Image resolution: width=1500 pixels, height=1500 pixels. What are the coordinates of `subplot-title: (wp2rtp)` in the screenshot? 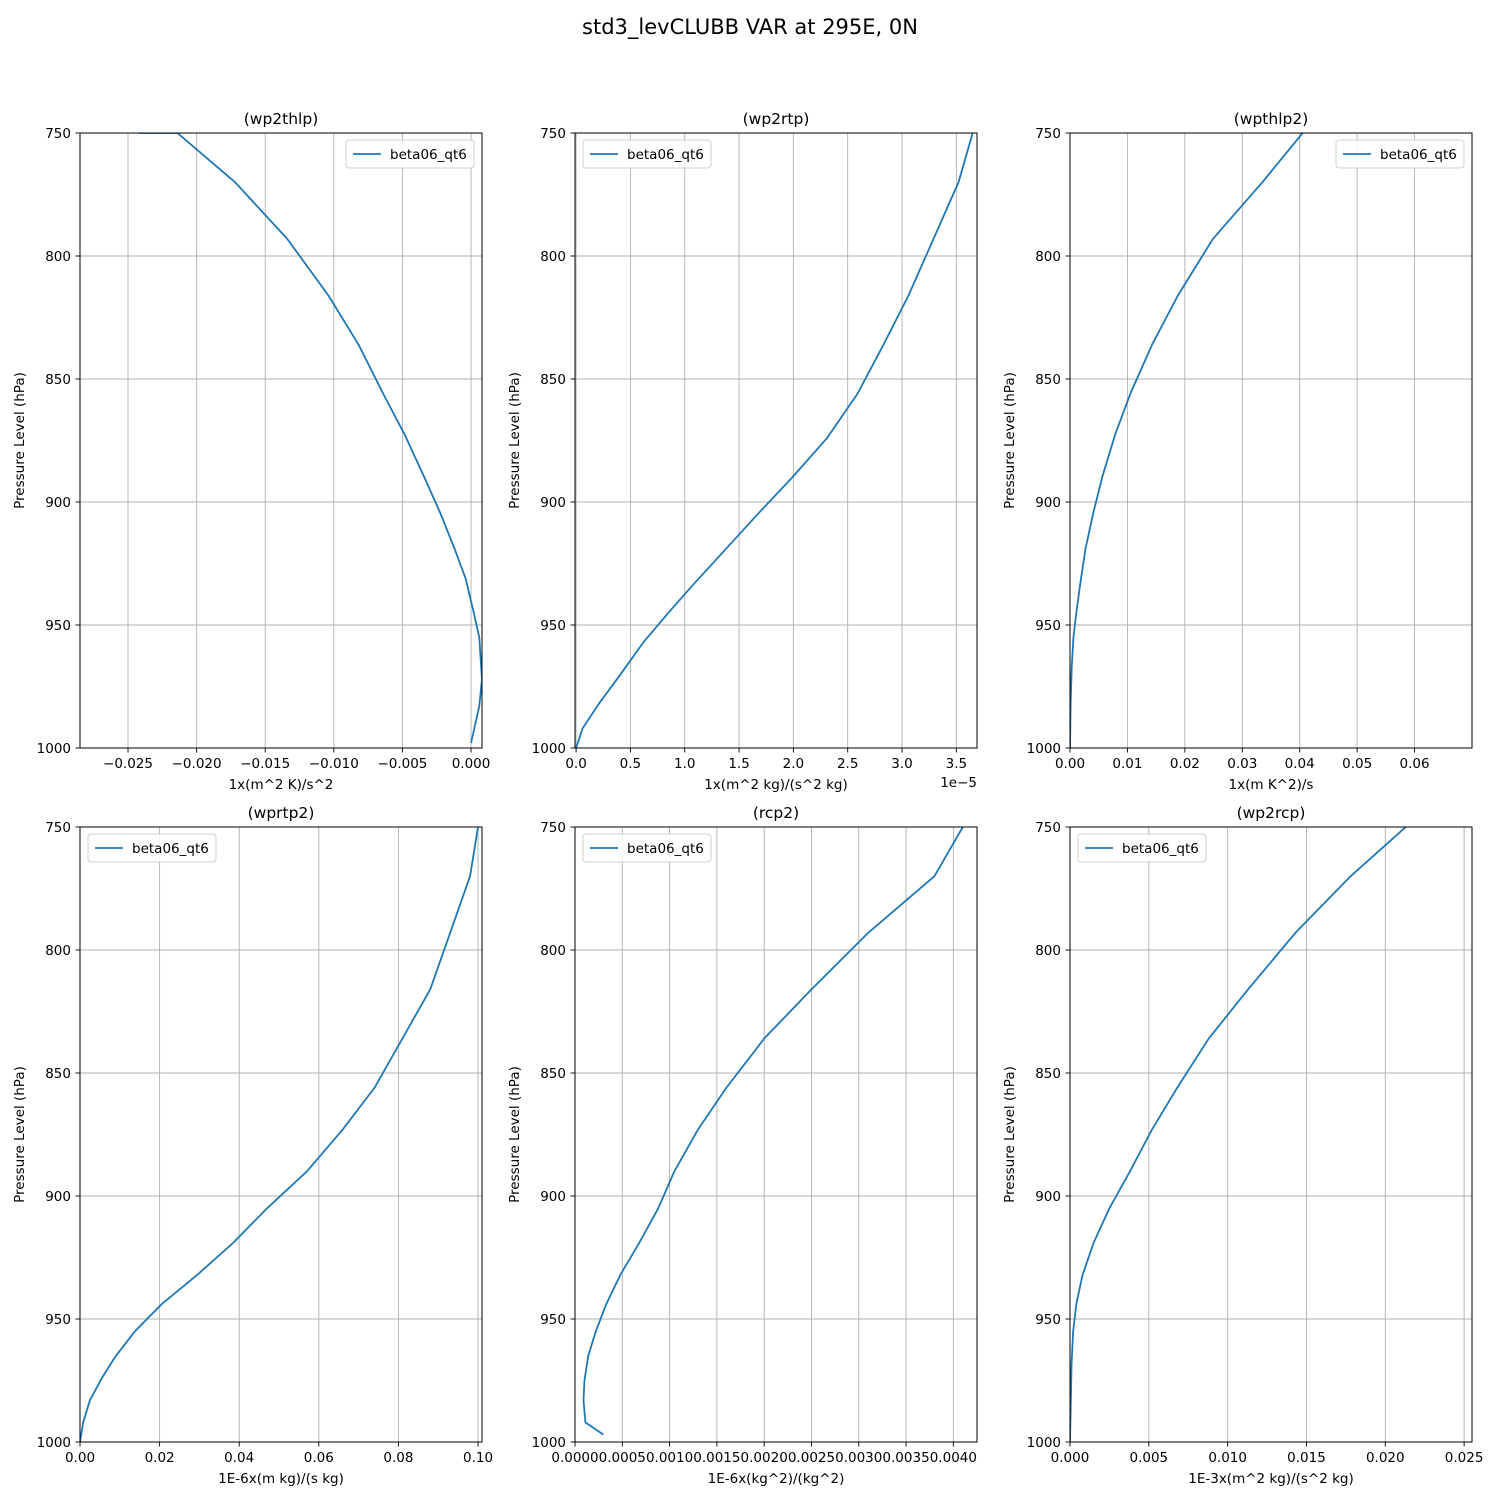 It's located at (776, 119).